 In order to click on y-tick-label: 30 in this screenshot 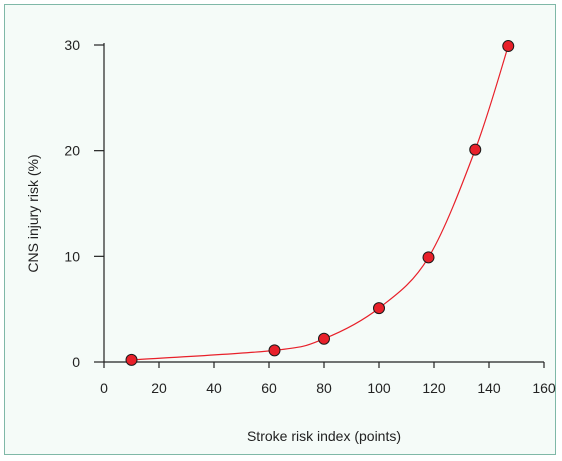, I will do `click(72, 45)`.